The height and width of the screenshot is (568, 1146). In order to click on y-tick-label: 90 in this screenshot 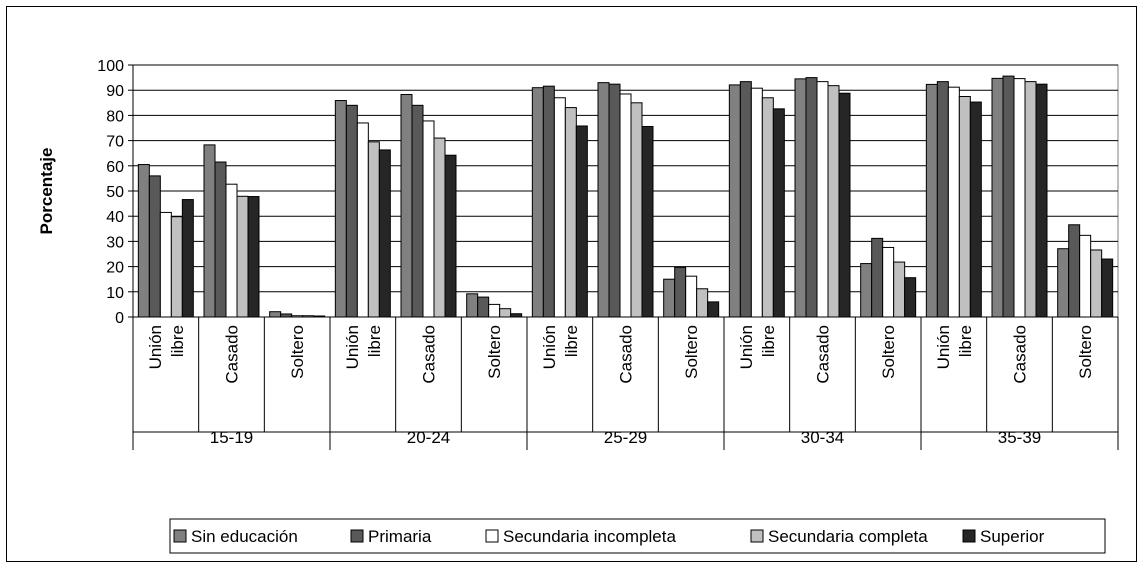, I will do `click(115, 91)`.